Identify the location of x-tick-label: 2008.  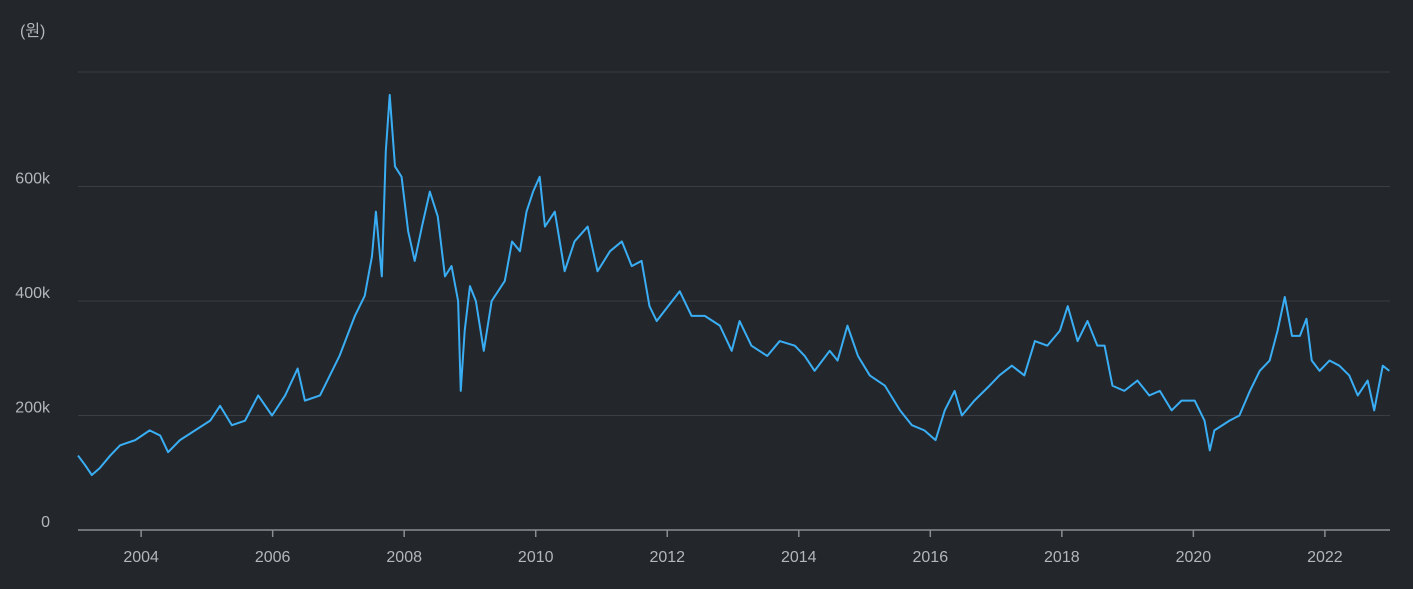
(404, 557).